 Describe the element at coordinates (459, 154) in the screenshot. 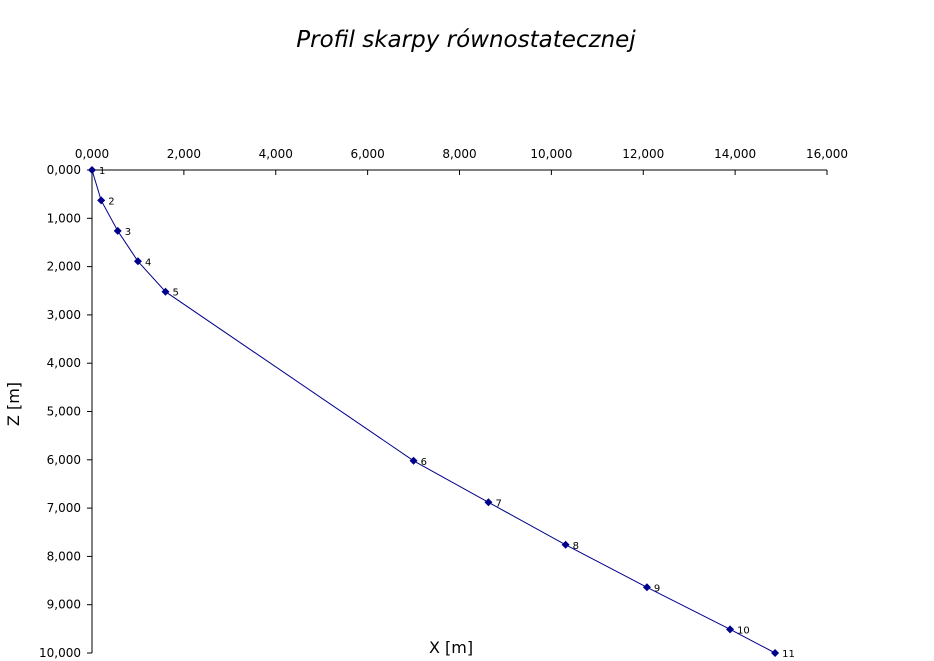

I see `x-tick-label: 8,000` at that location.